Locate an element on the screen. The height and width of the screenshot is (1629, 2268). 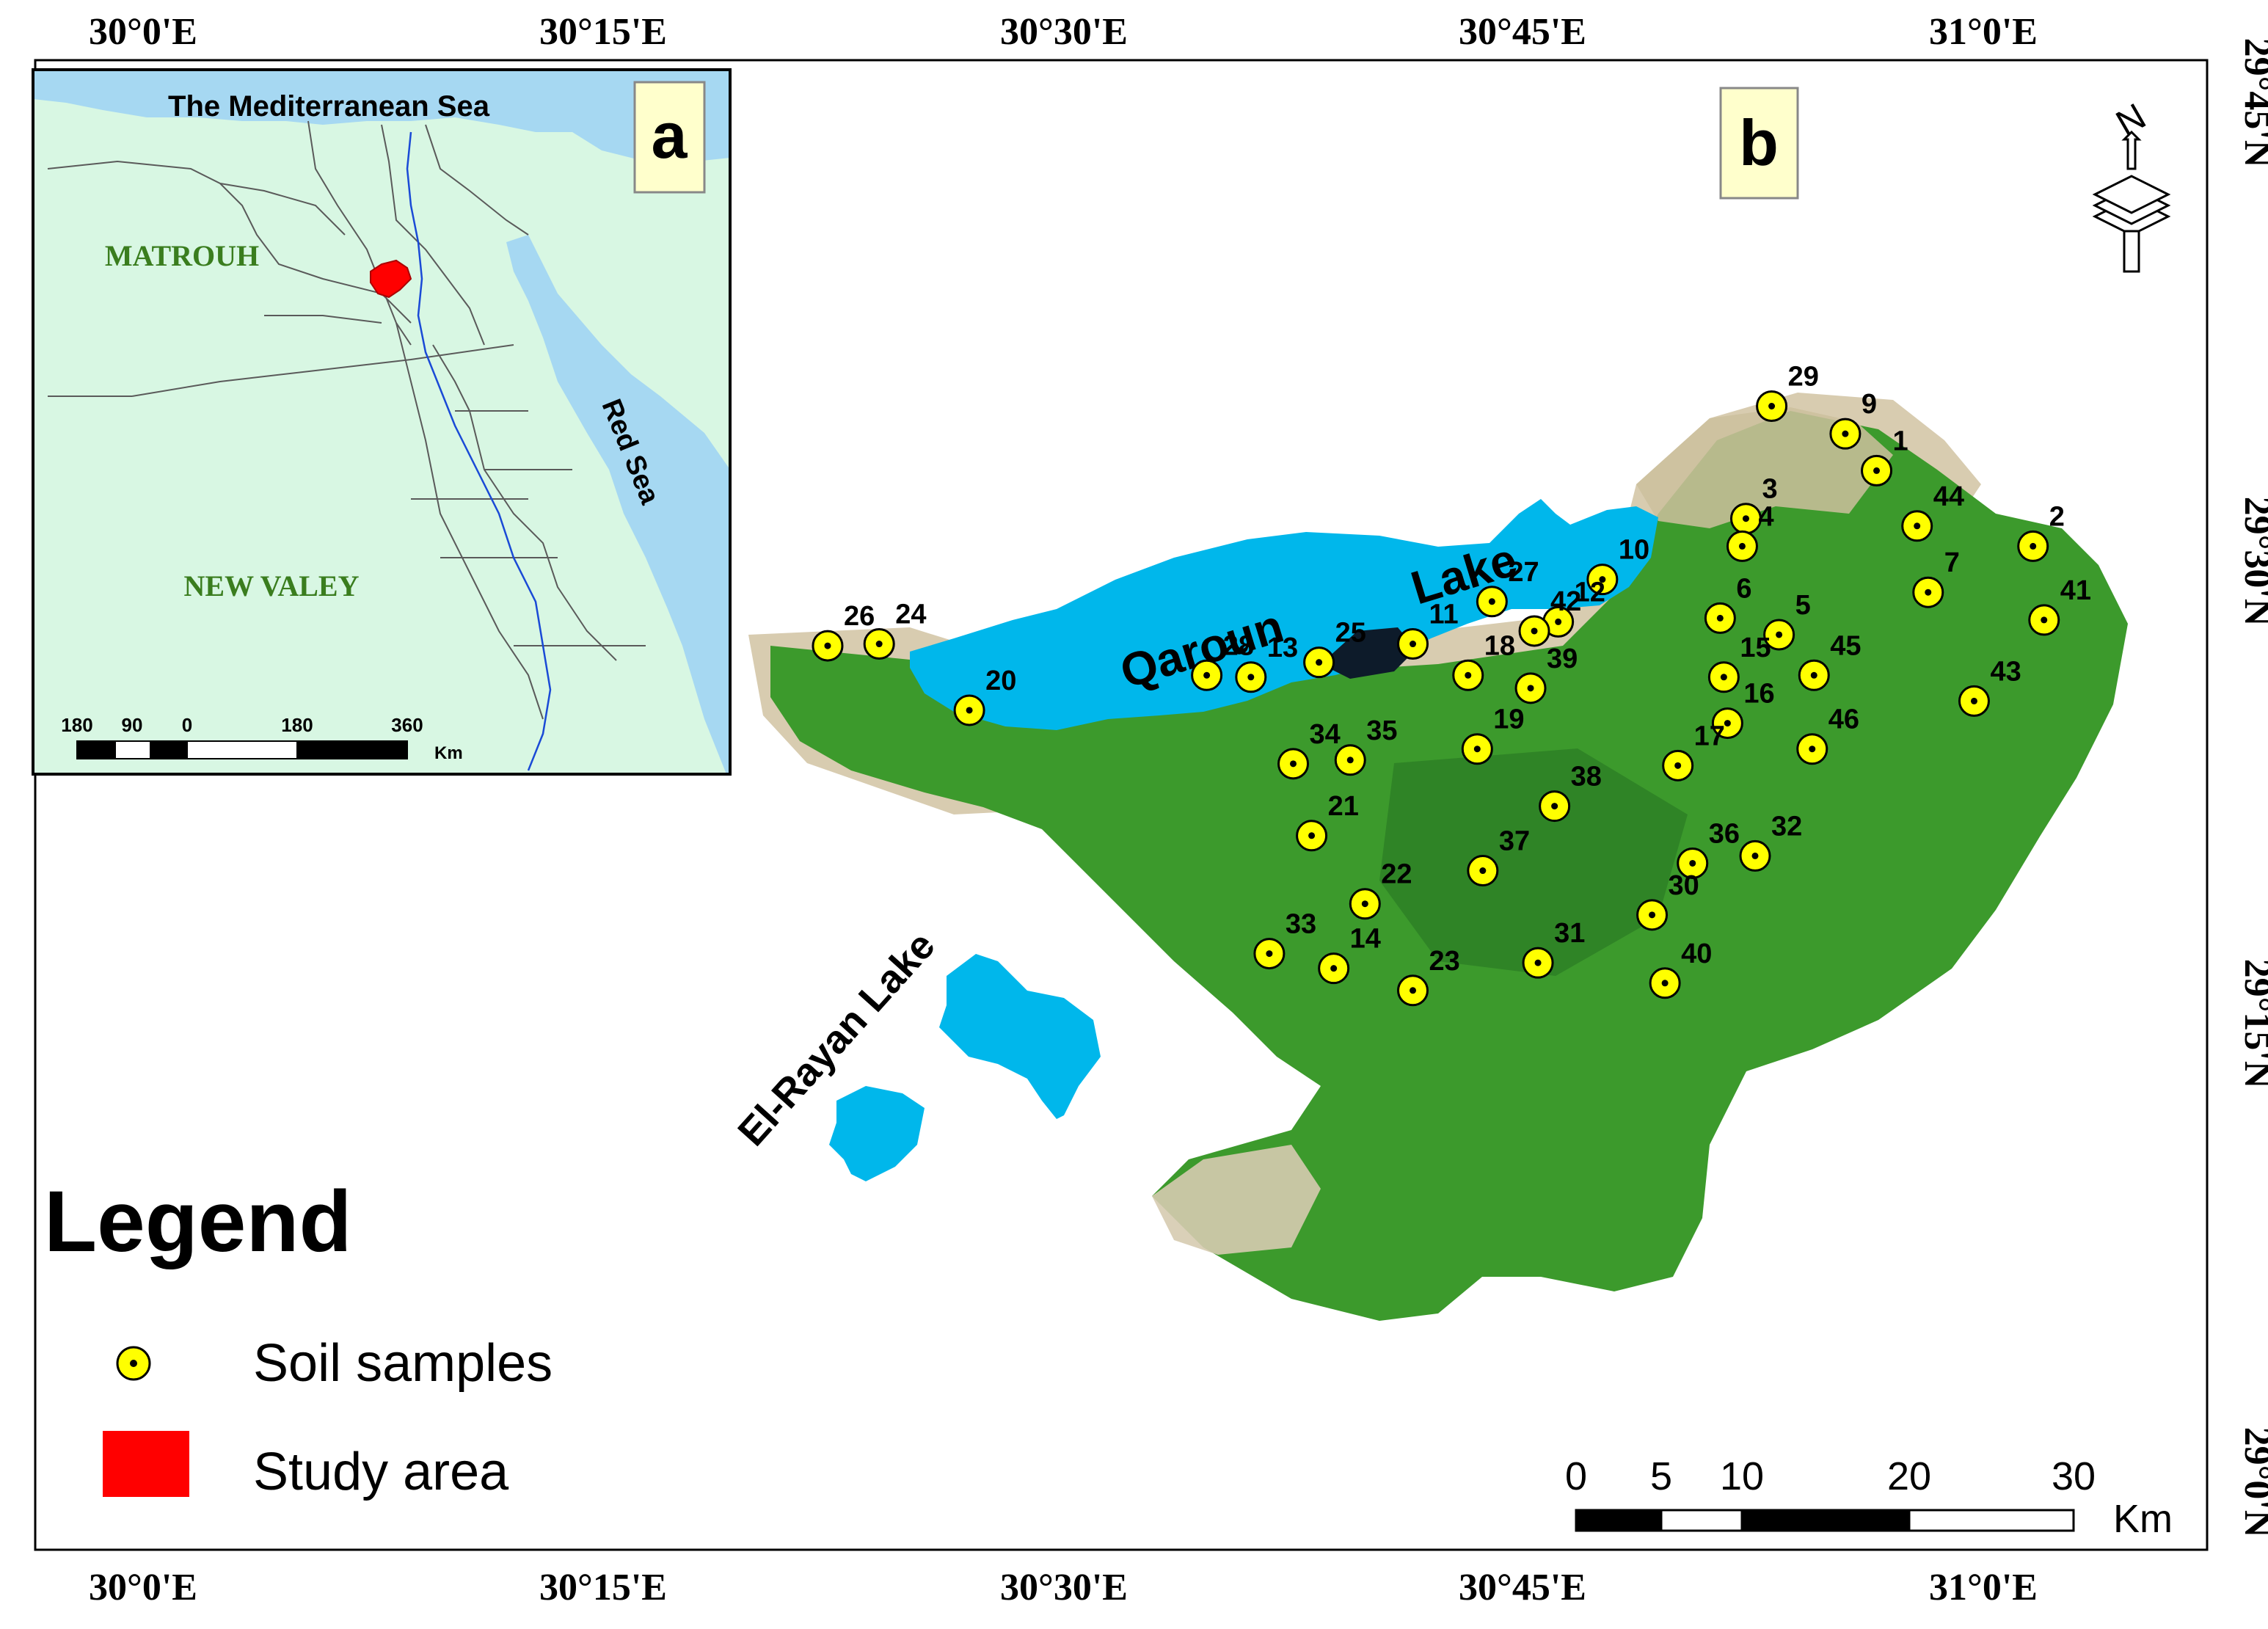
lat-29-45: 29°45'N is located at coordinates (2252, 103).